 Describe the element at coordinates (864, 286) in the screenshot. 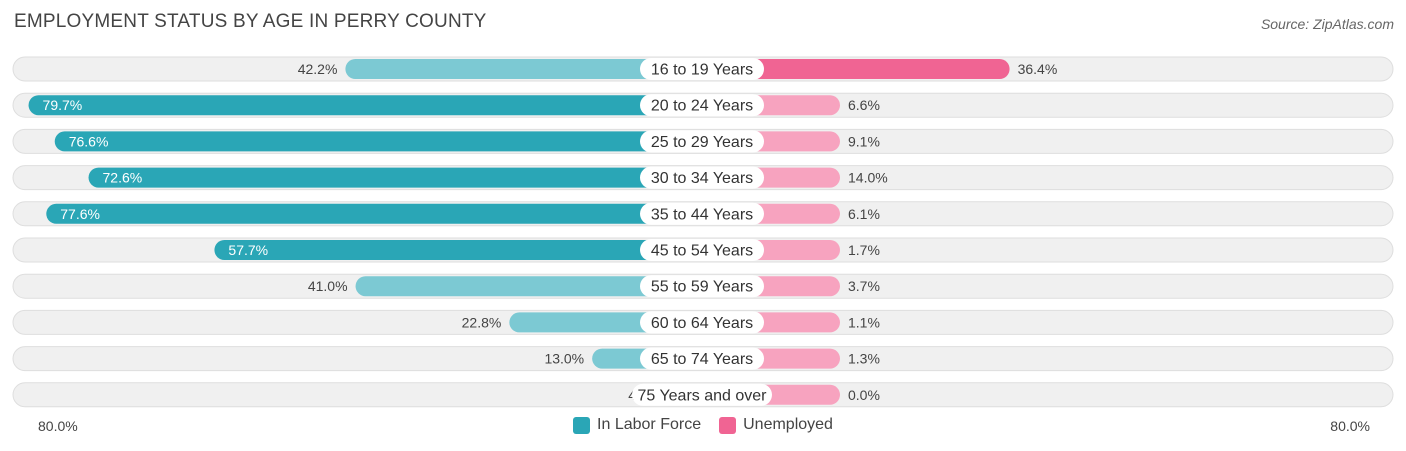

I see `data-label-unemployed: 3.7%` at that location.